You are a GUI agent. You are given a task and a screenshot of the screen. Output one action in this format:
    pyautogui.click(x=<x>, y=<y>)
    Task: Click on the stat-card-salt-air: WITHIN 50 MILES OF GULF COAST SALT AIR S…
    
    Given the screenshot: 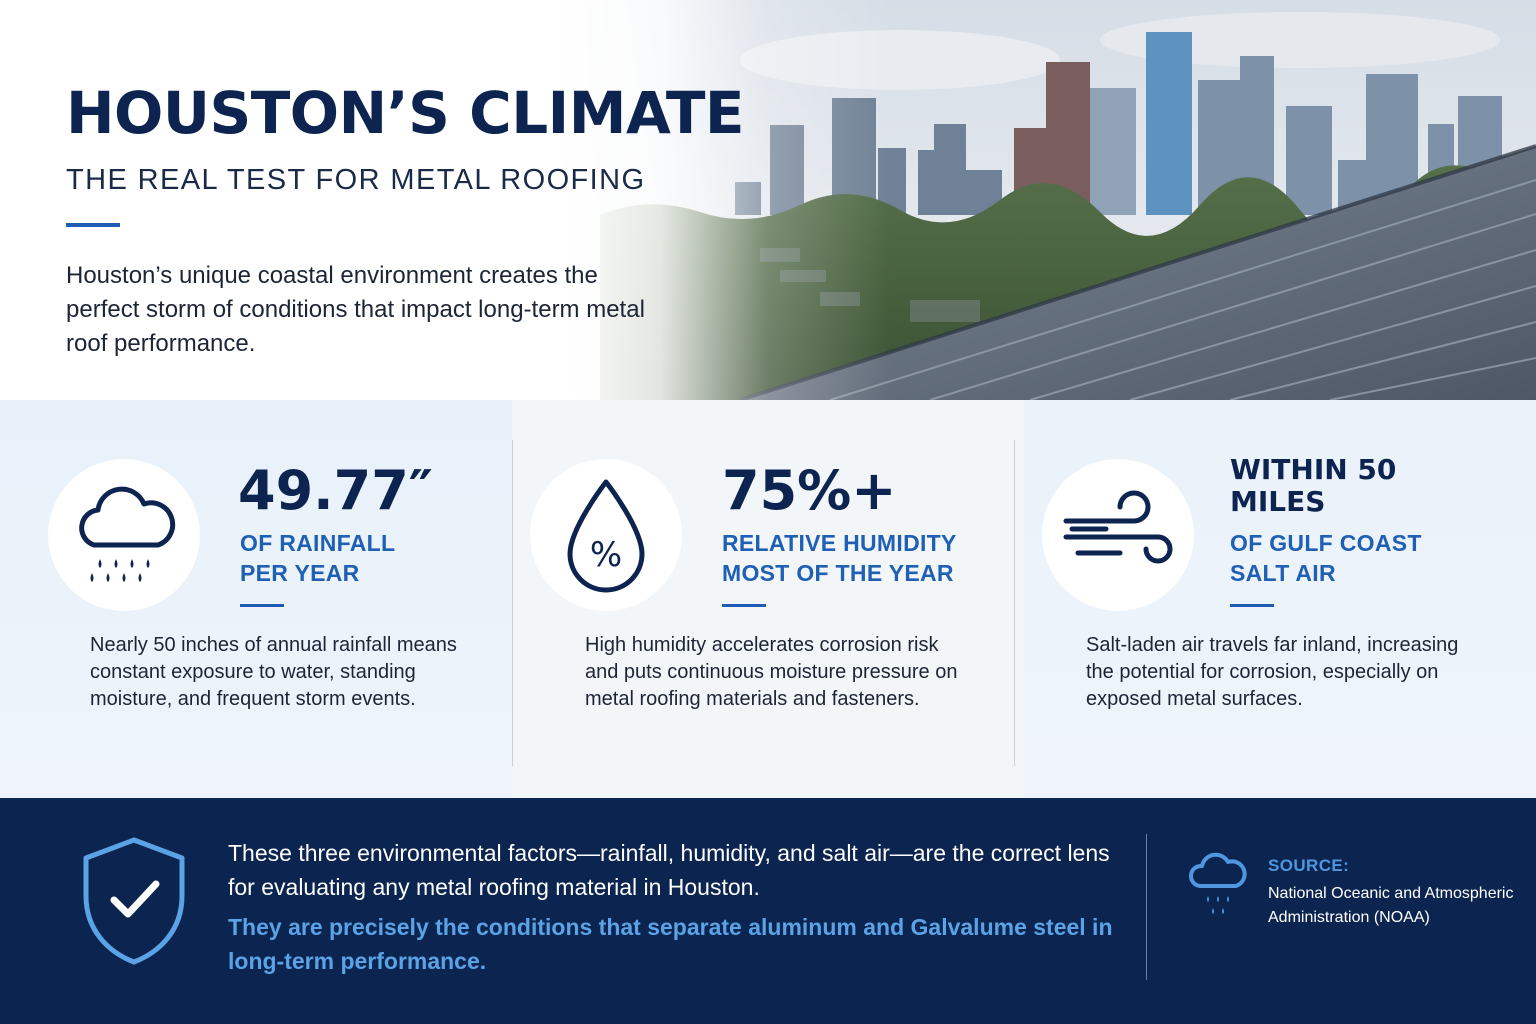 What is the action you would take?
    pyautogui.click(x=1280, y=599)
    